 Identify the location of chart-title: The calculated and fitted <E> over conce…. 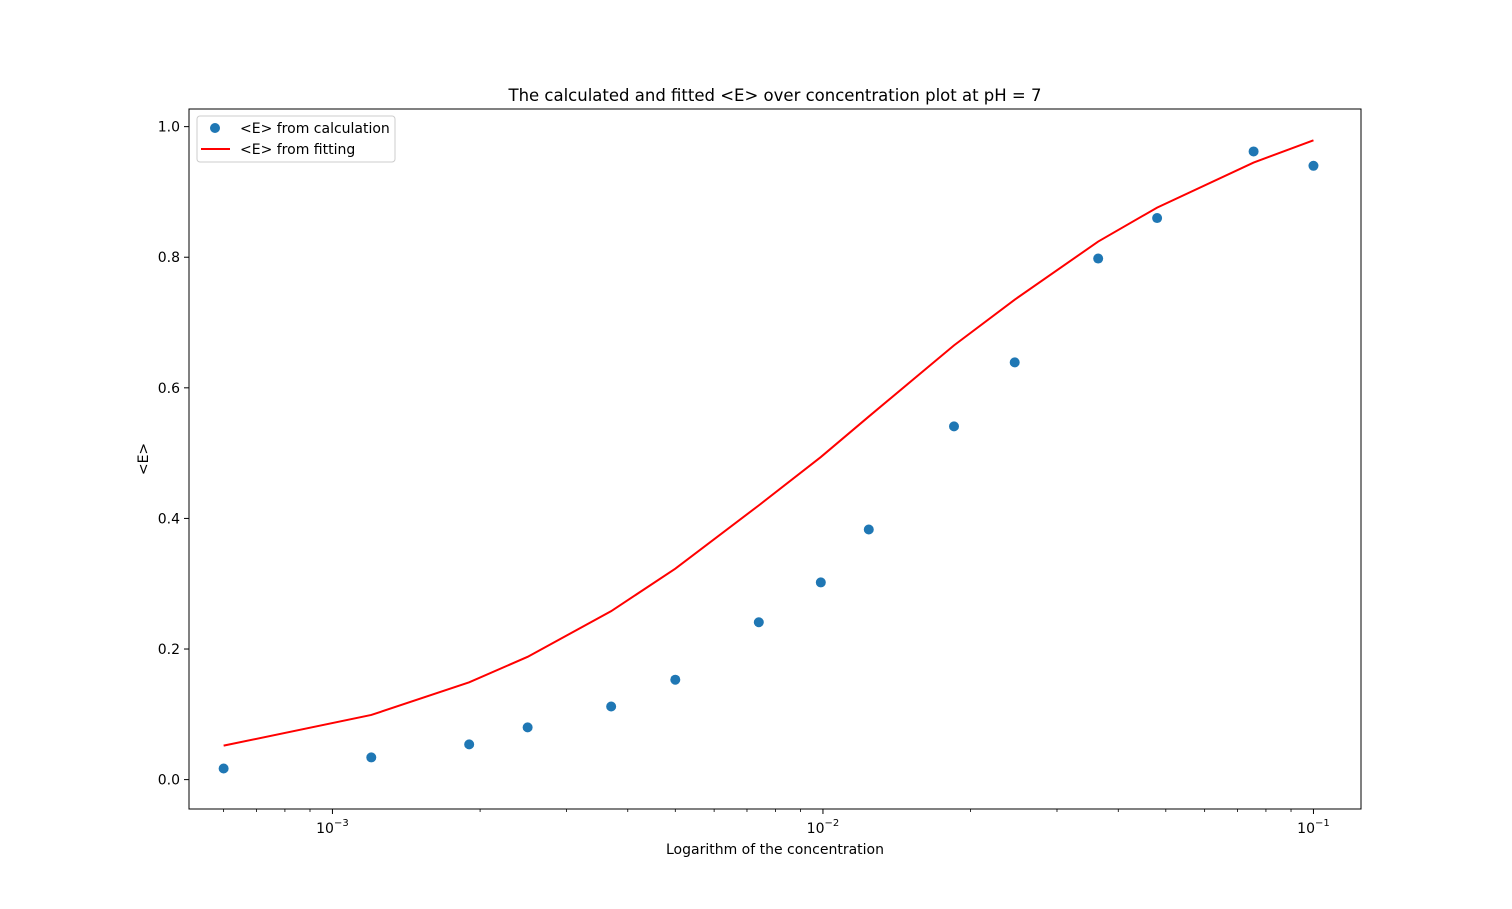
(774, 95).